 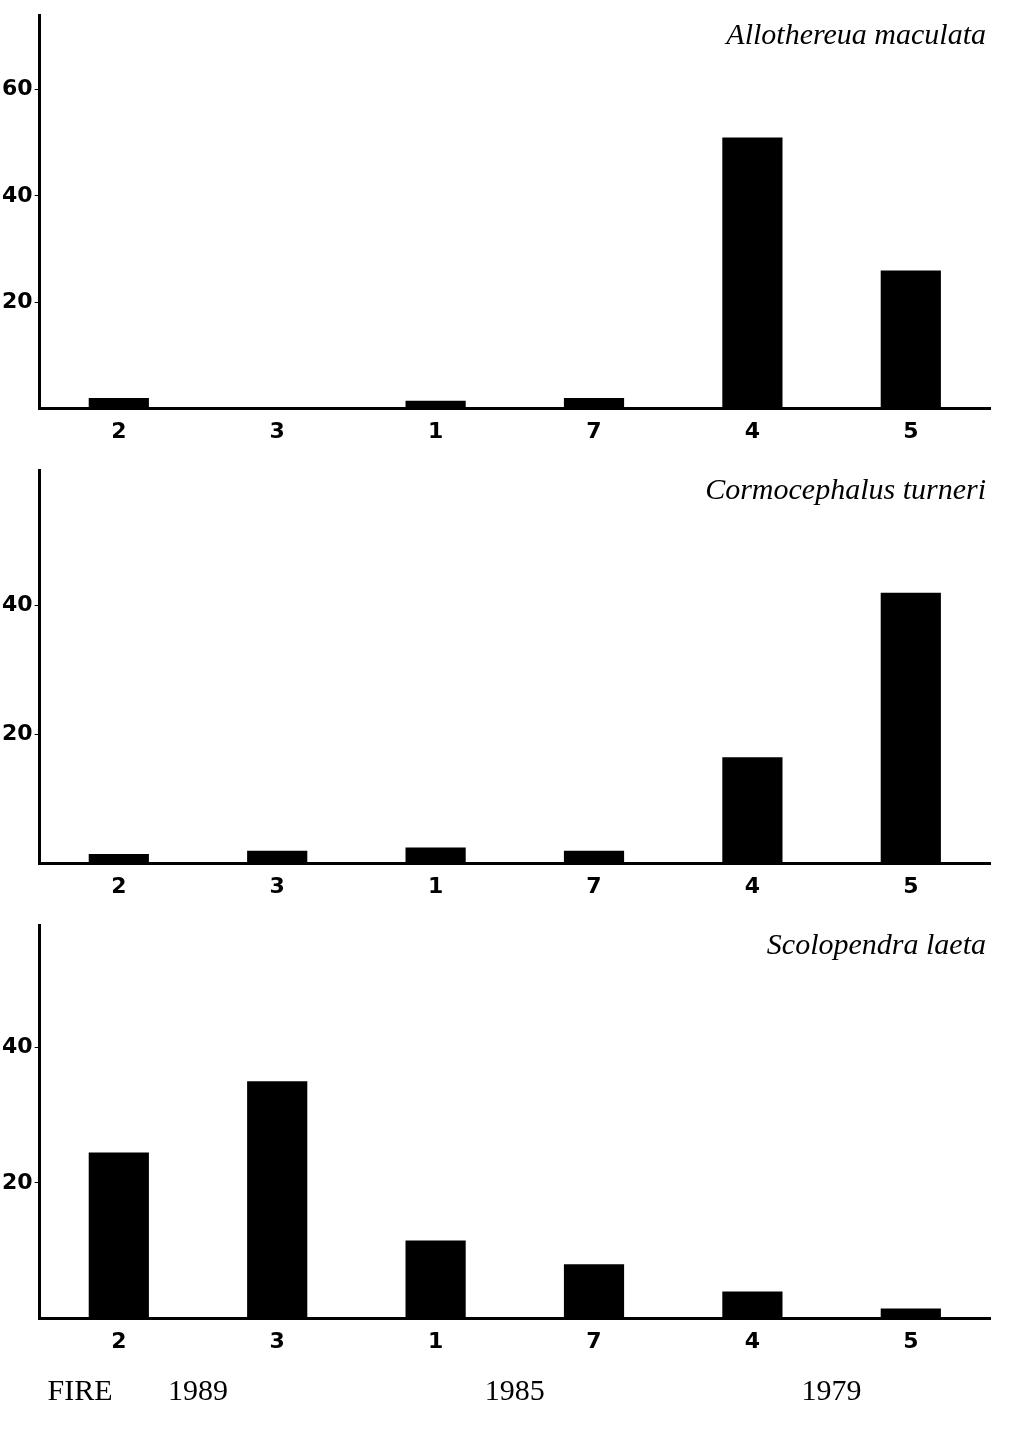 What do you see at coordinates (514, 1390) in the screenshot?
I see `text: 1985` at bounding box center [514, 1390].